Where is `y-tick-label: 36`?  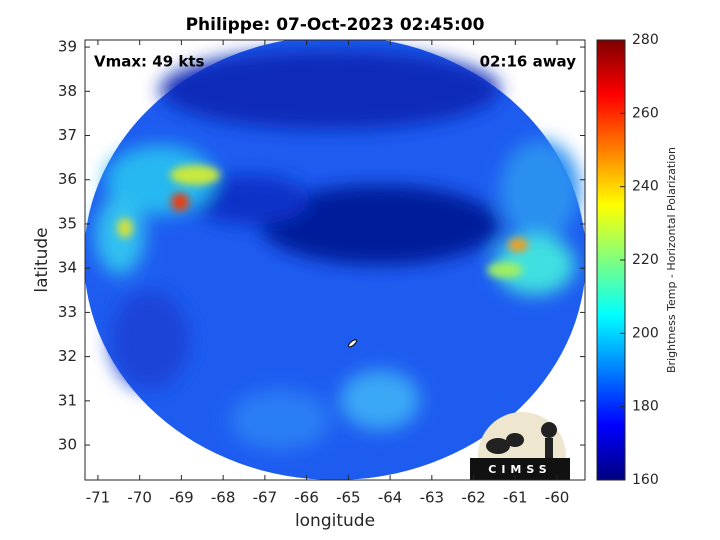
y-tick-label: 36 is located at coordinates (67, 179).